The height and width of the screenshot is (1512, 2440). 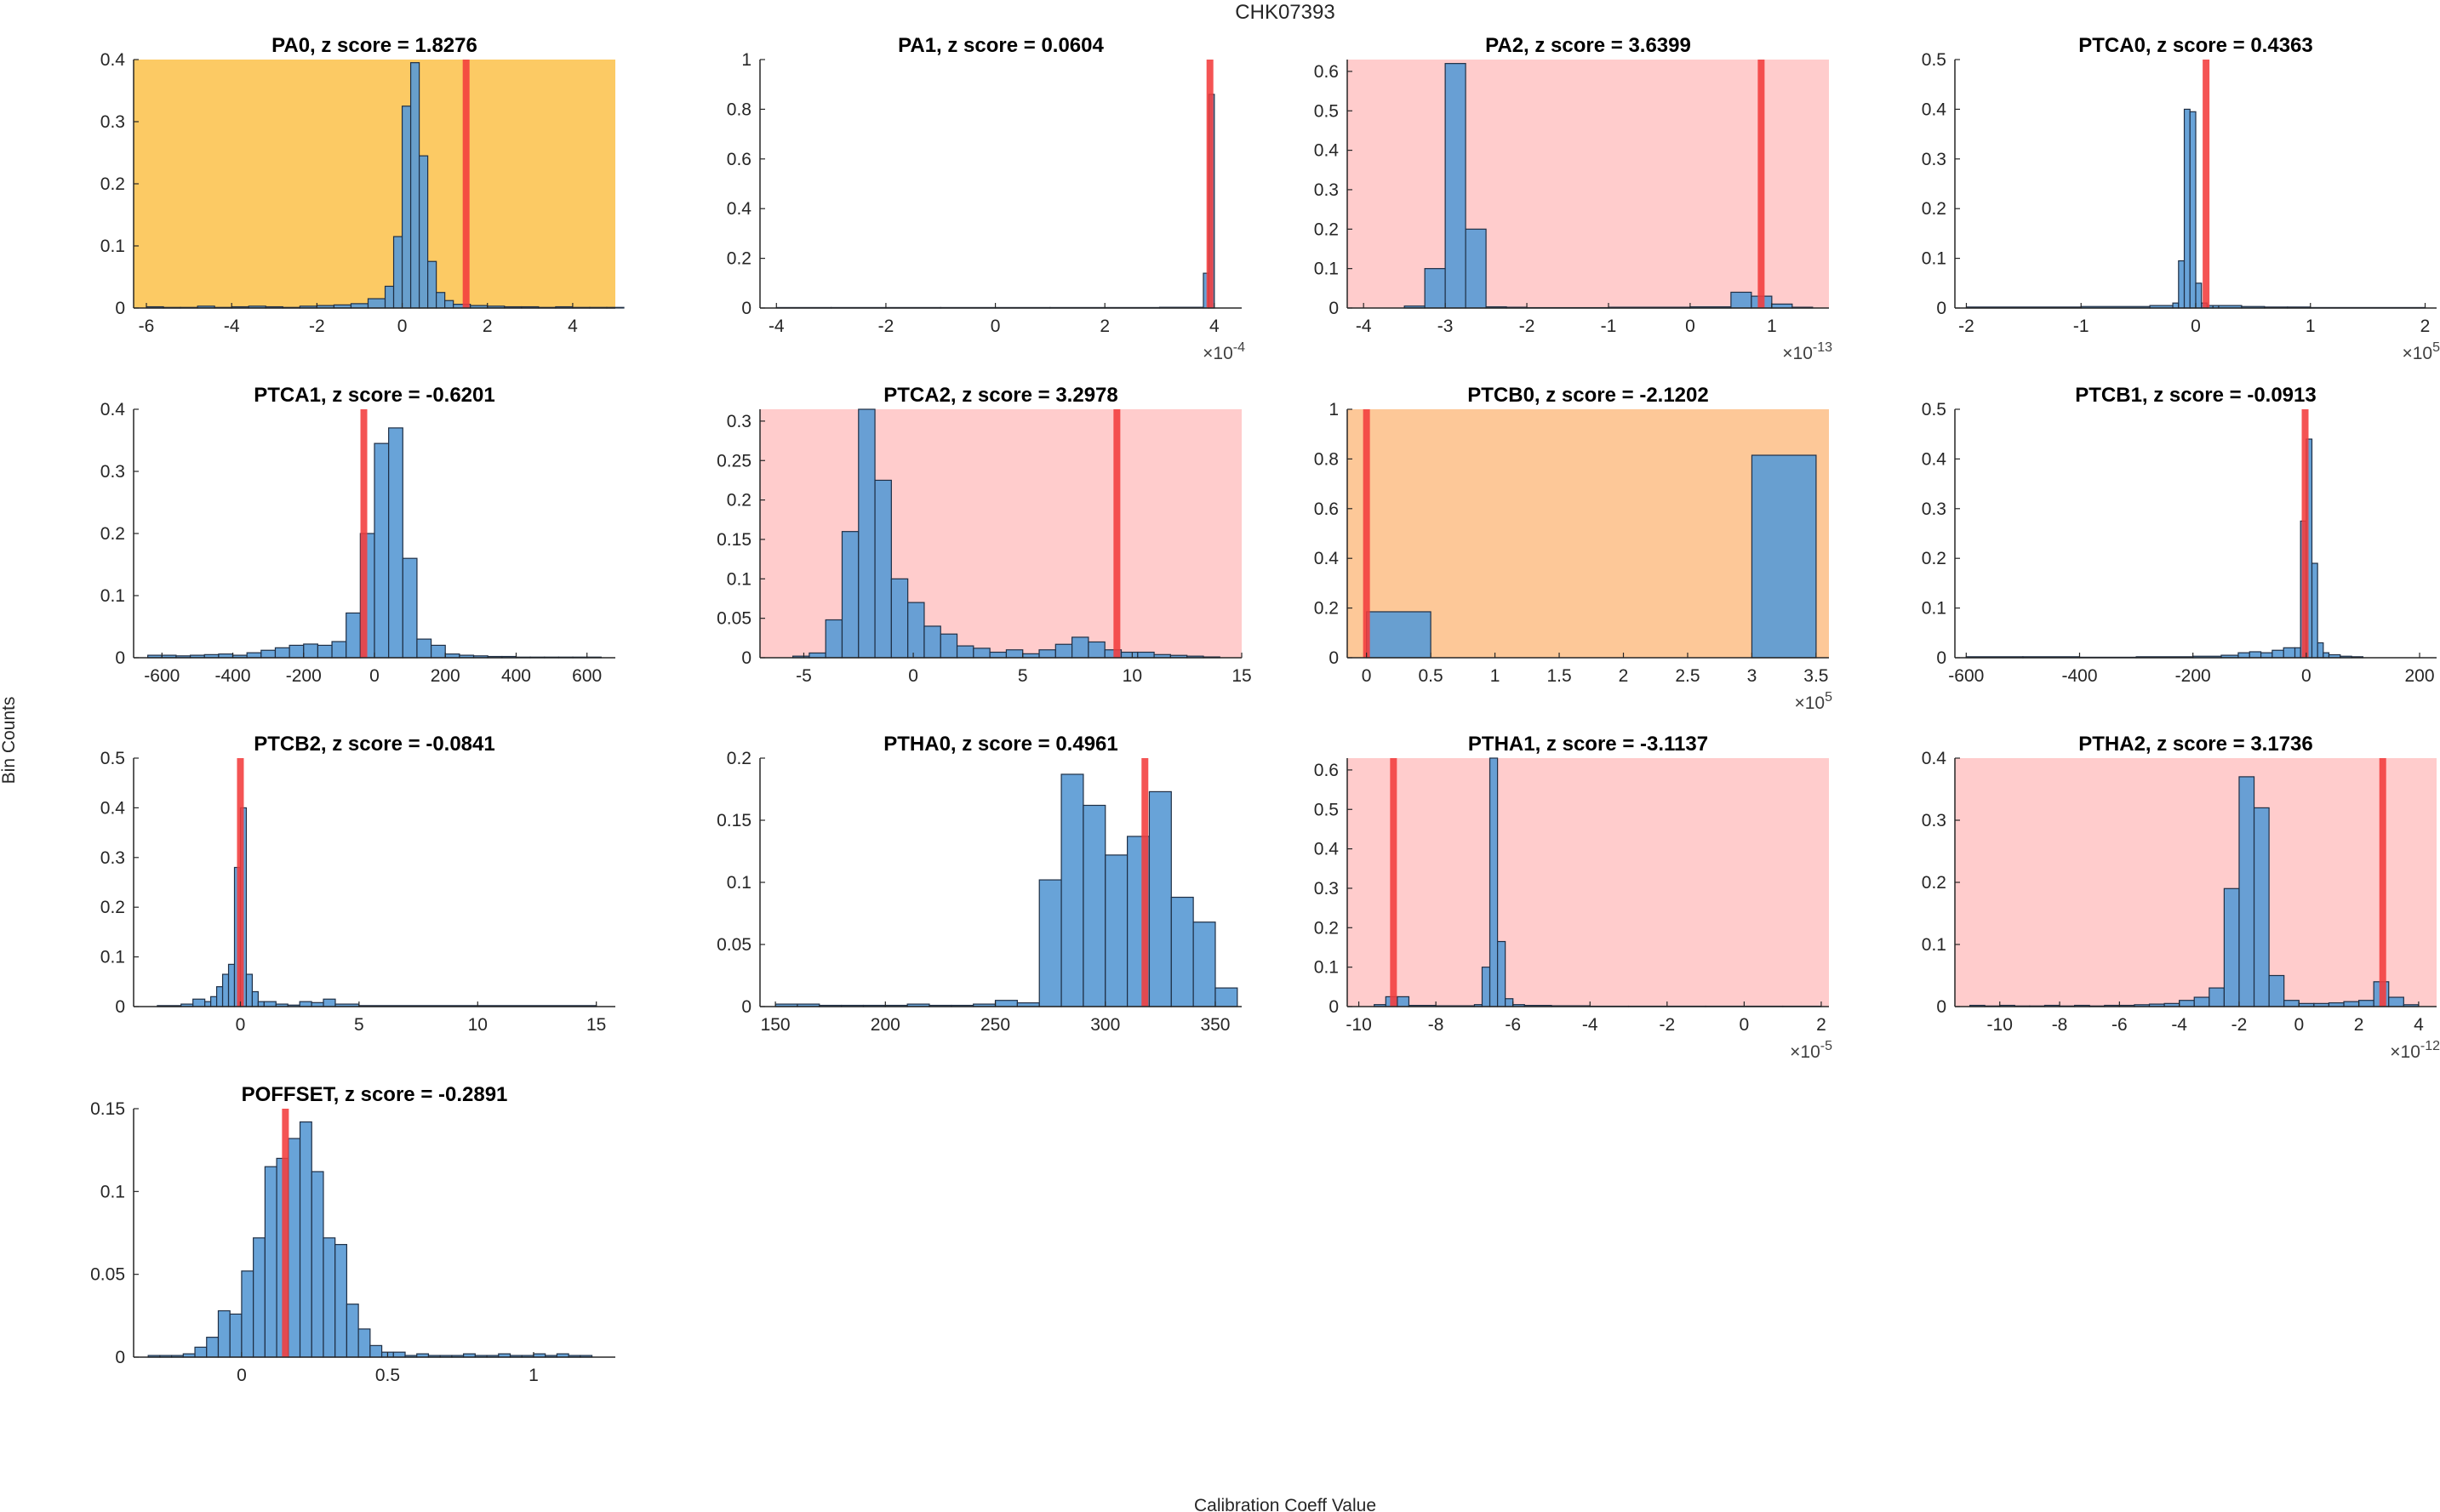 What do you see at coordinates (359, 1025) in the screenshot?
I see `x-tick-label: 5` at bounding box center [359, 1025].